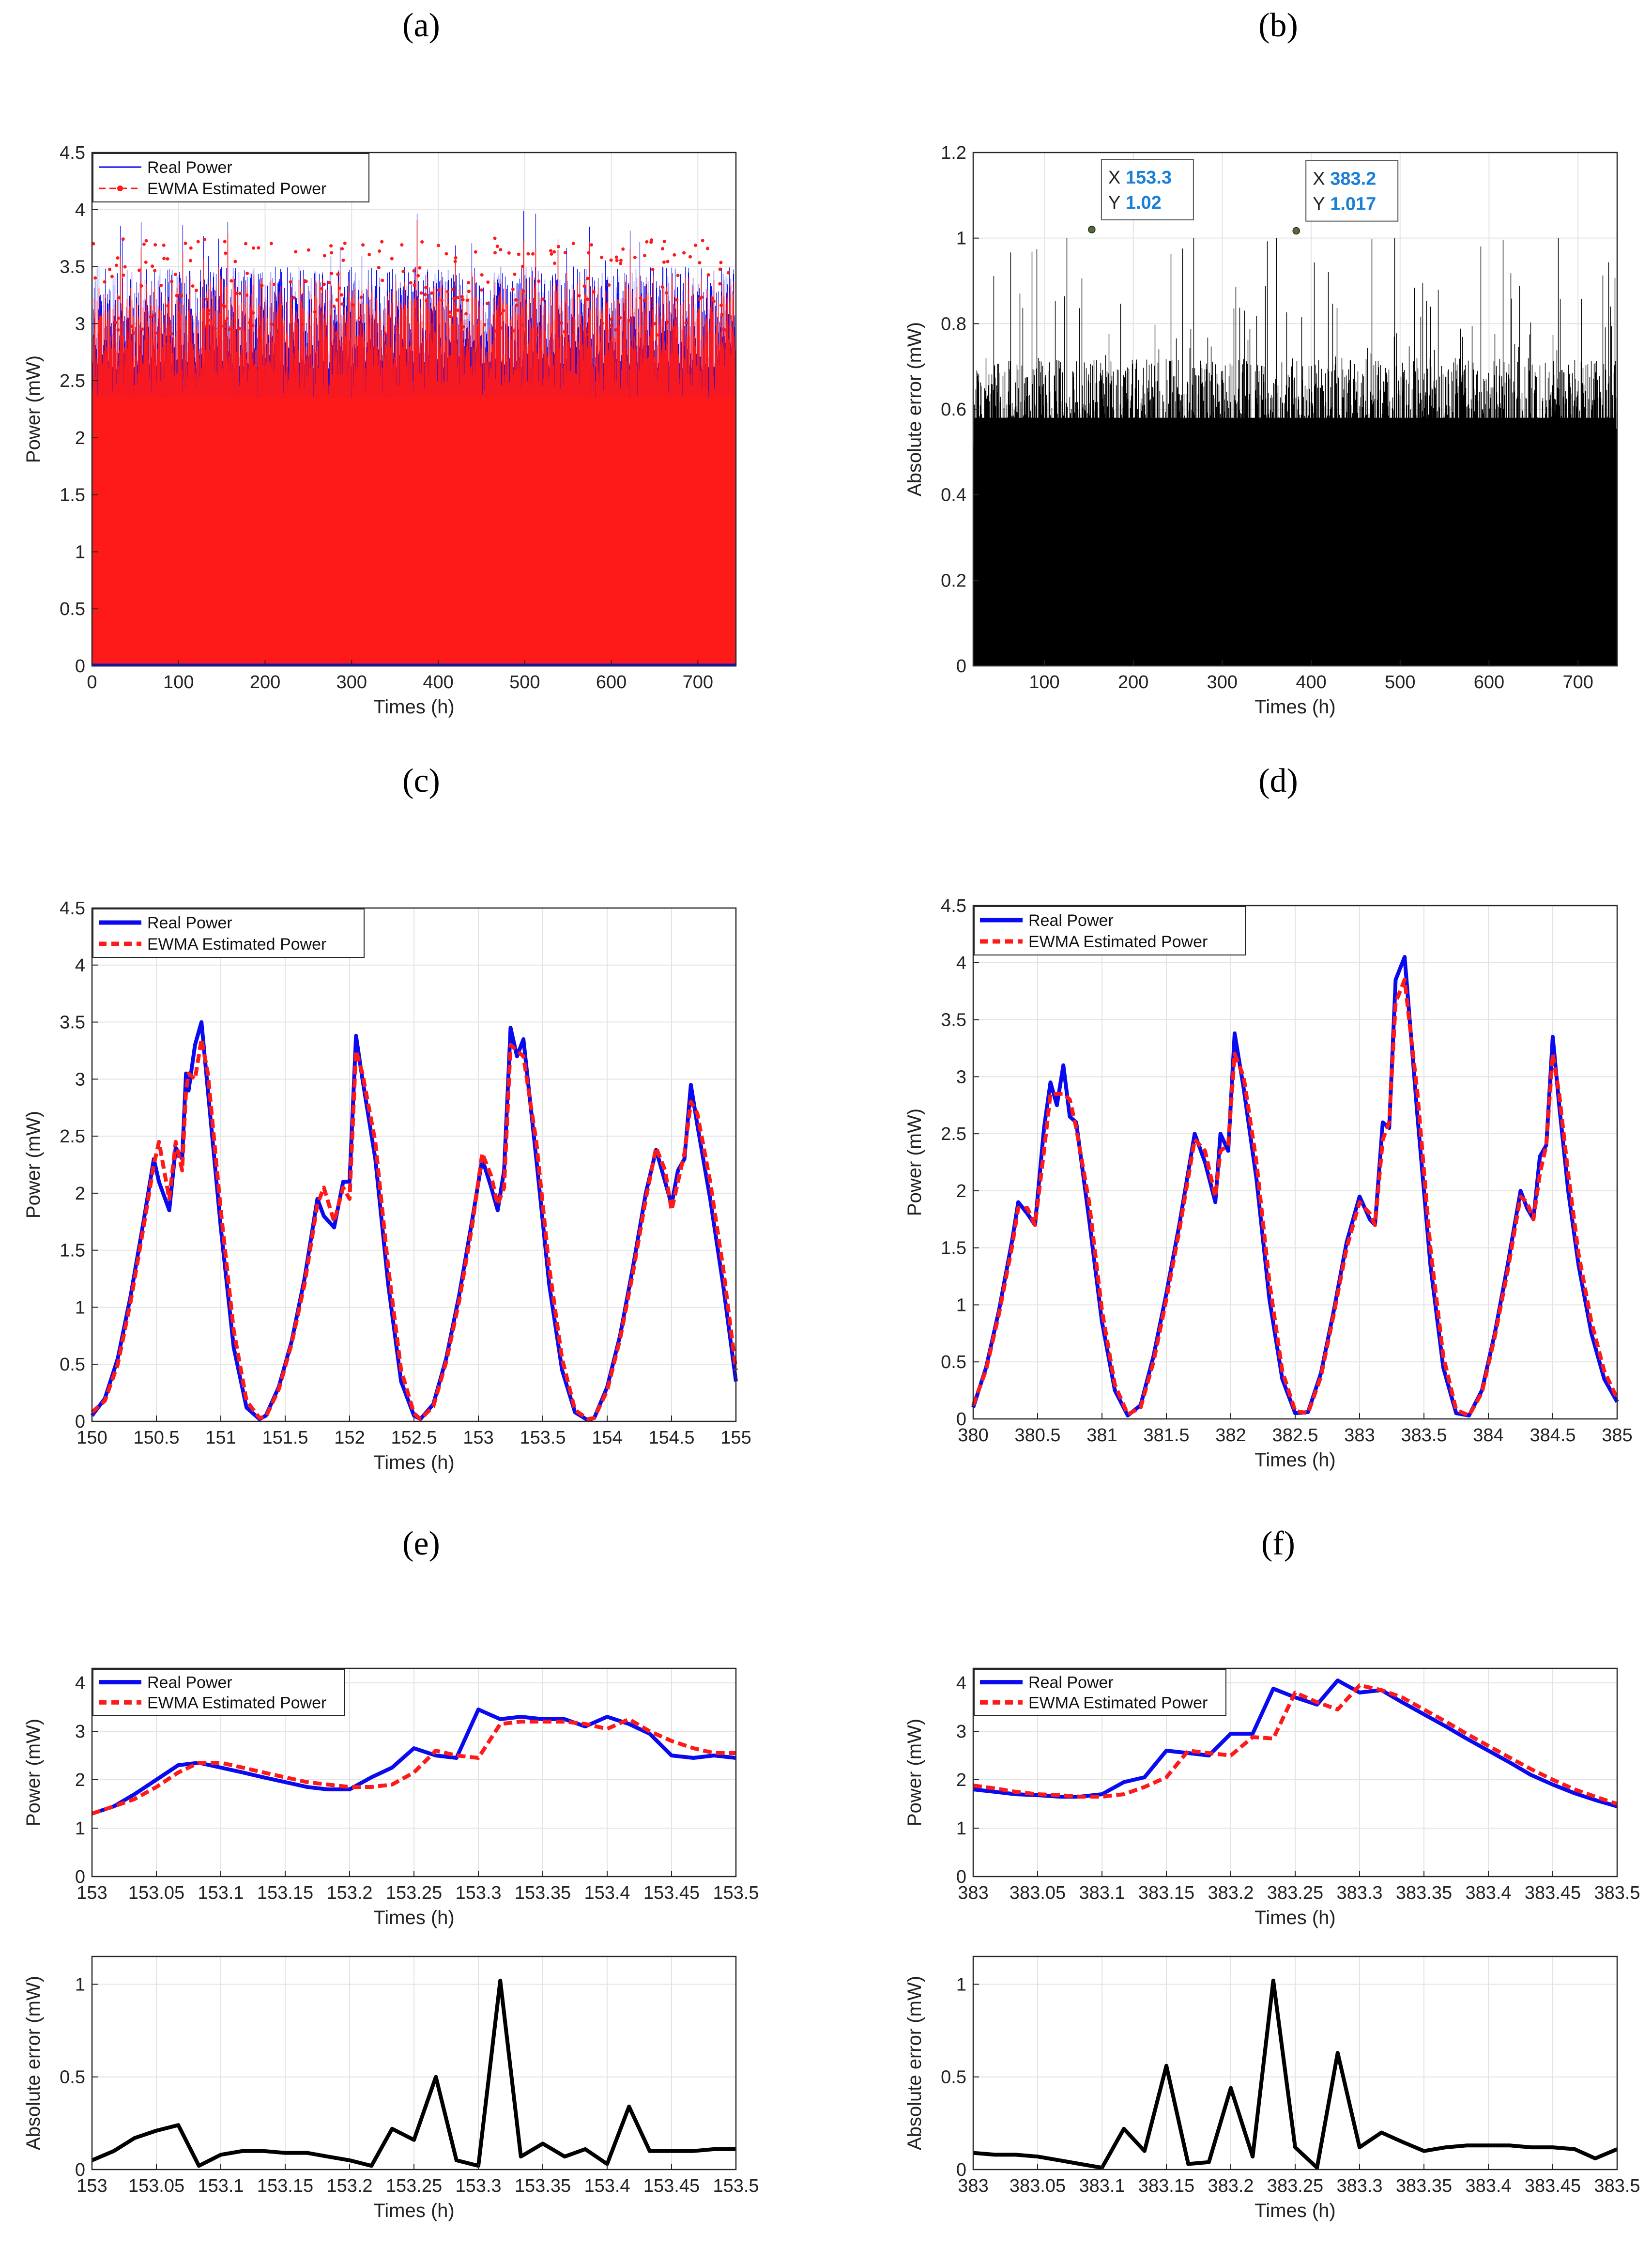  Describe the element at coordinates (1278, 1543) in the screenshot. I see `panel-label: (f)` at that location.